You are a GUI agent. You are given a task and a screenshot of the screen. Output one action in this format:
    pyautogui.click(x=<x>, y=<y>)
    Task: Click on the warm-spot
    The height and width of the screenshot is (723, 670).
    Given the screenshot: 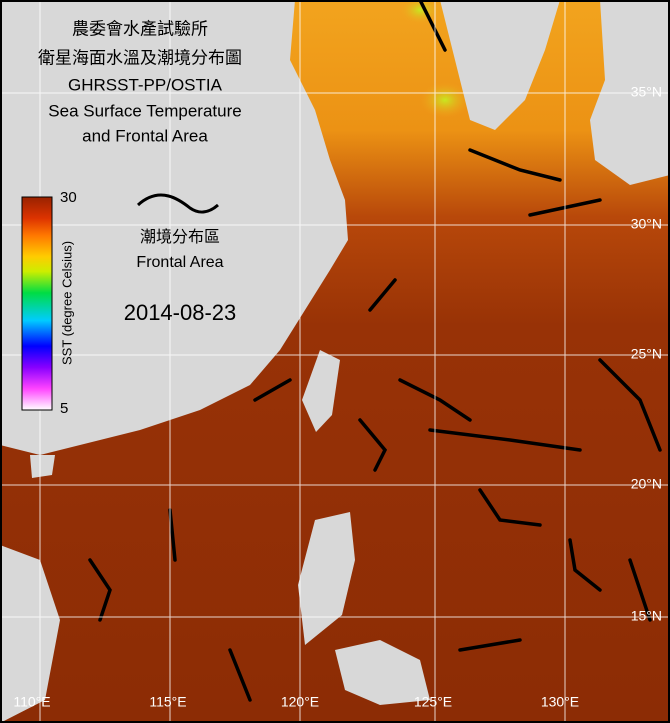 What is the action you would take?
    pyautogui.click(x=445, y=100)
    